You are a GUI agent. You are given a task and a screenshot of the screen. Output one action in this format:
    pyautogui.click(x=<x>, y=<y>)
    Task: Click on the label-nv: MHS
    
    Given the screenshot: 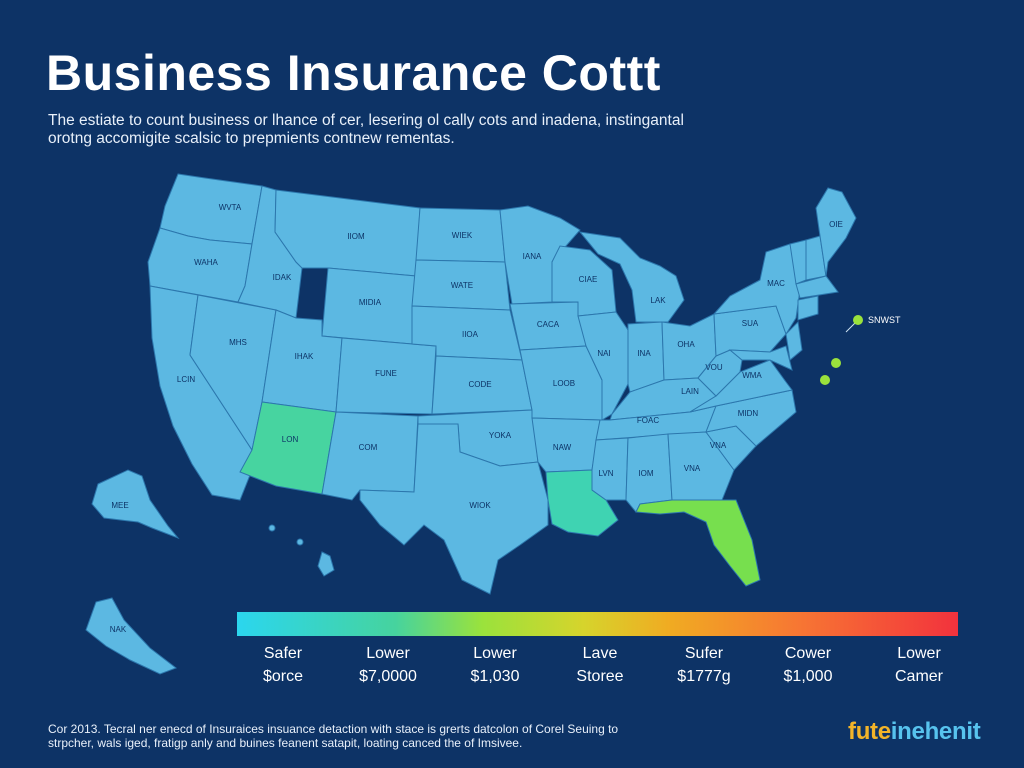 What is the action you would take?
    pyautogui.click(x=238, y=342)
    